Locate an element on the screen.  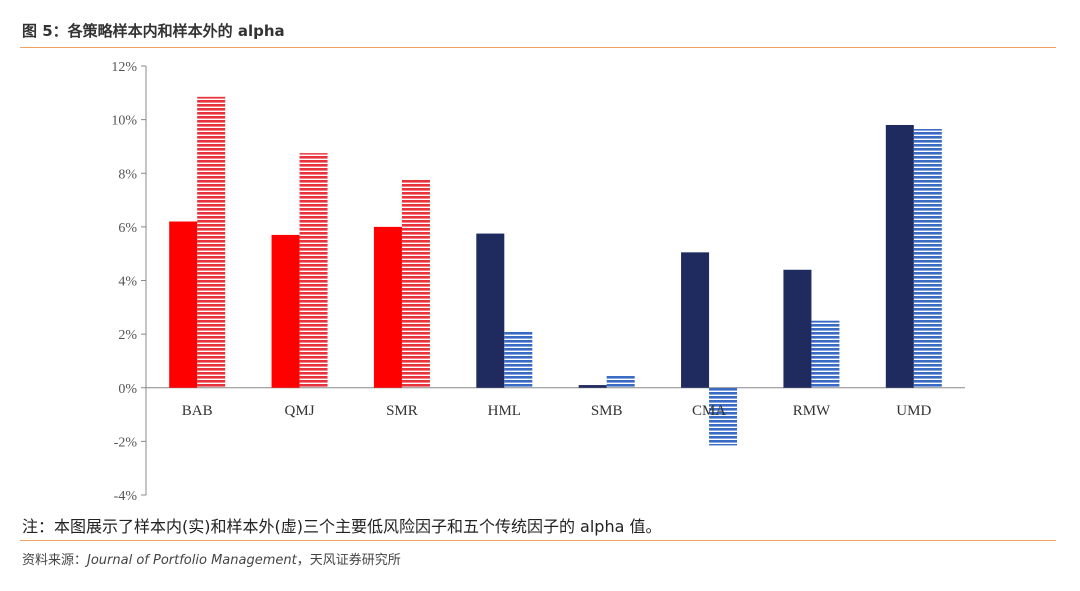
bar-out-of-sample-umd is located at coordinates (927, 258).